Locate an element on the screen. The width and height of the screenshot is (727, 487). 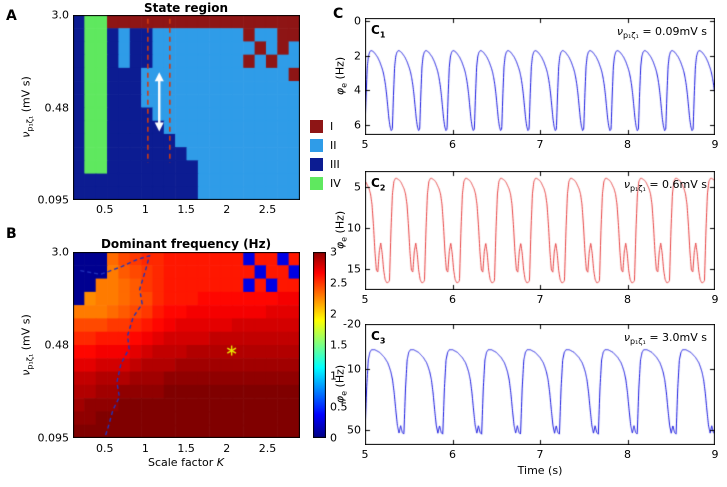
panel-b-letter: B is located at coordinates (11, 234).